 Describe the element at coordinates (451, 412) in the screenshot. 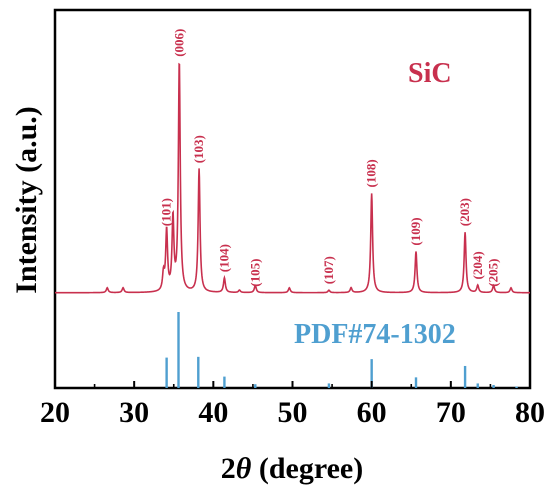

I see `x-tick-label: 70` at that location.